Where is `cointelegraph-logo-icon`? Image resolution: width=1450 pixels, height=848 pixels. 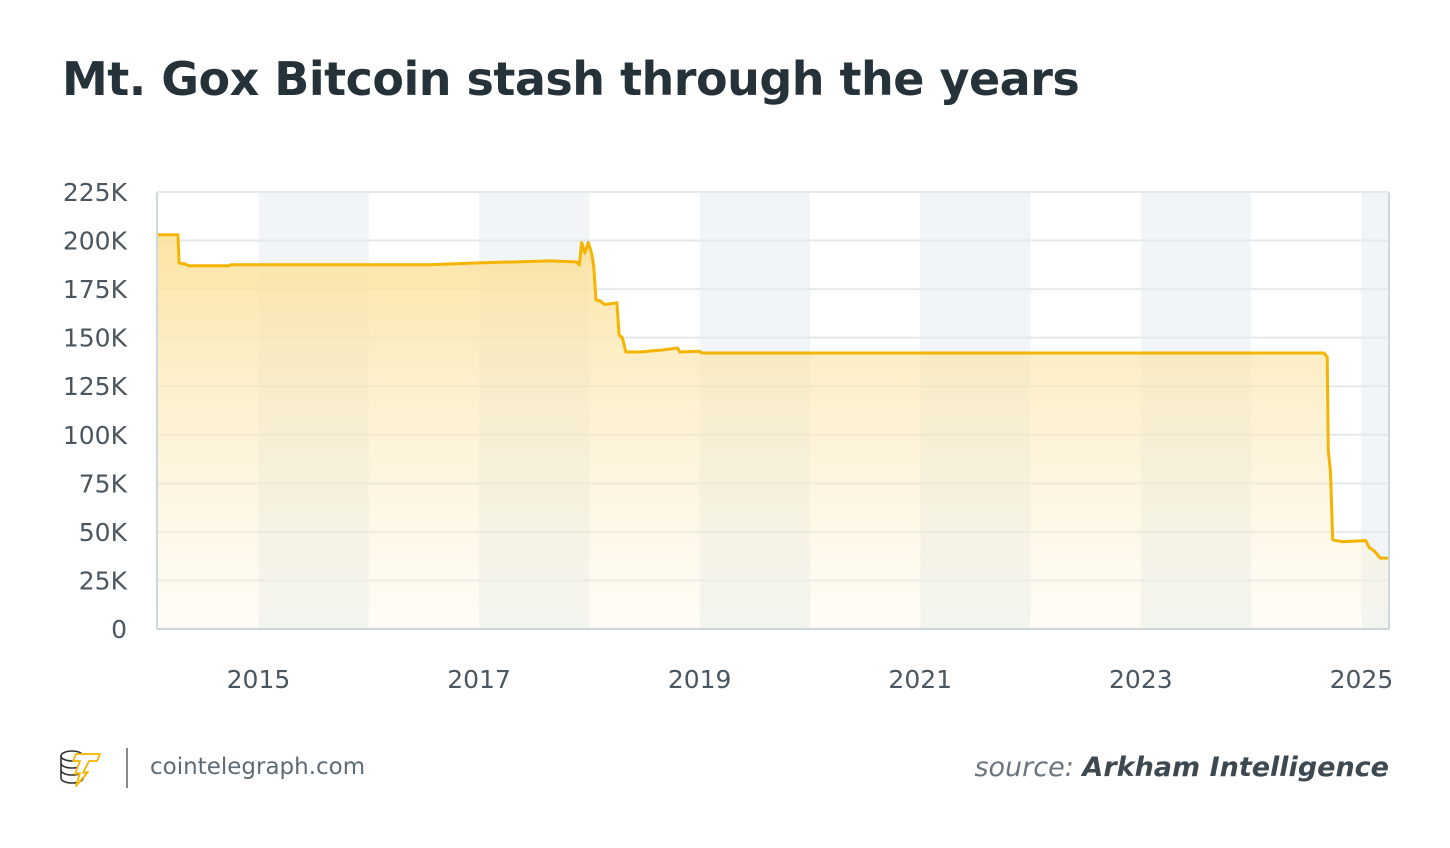
cointelegraph-logo-icon is located at coordinates (81, 770).